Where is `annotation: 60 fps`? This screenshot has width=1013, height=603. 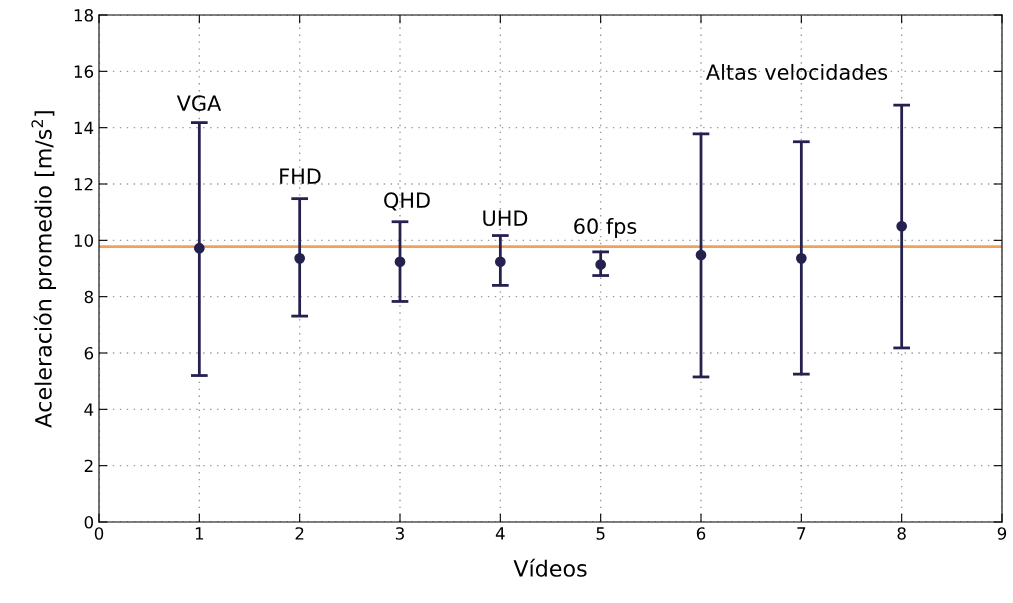 annotation: 60 fps is located at coordinates (605, 228).